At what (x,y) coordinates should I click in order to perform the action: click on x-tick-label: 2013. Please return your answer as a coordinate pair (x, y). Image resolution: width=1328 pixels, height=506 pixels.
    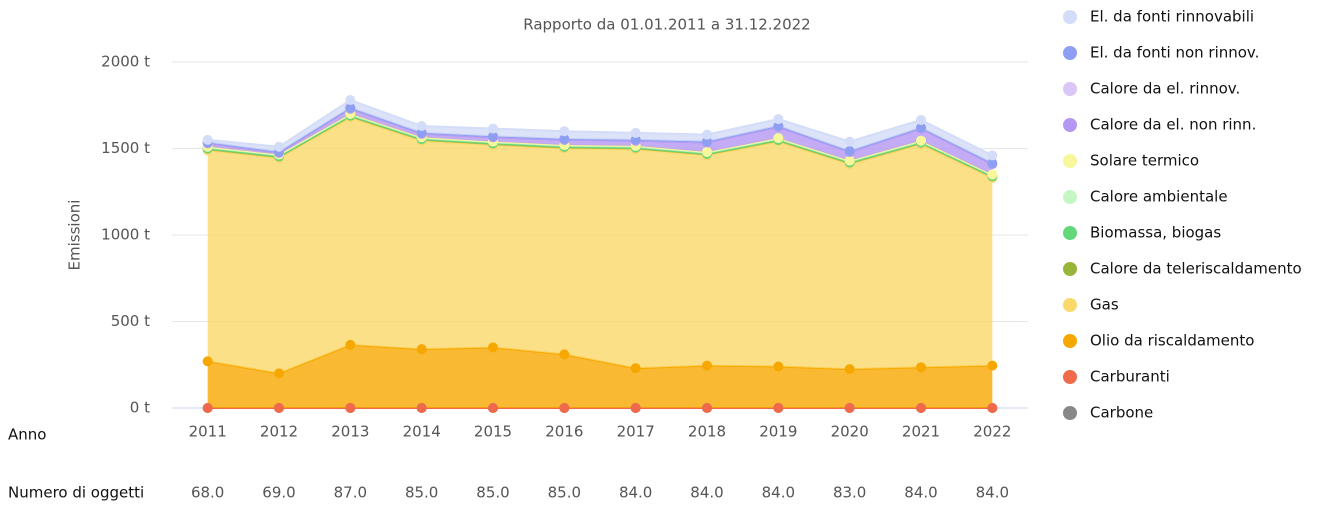
    Looking at the image, I should click on (350, 432).